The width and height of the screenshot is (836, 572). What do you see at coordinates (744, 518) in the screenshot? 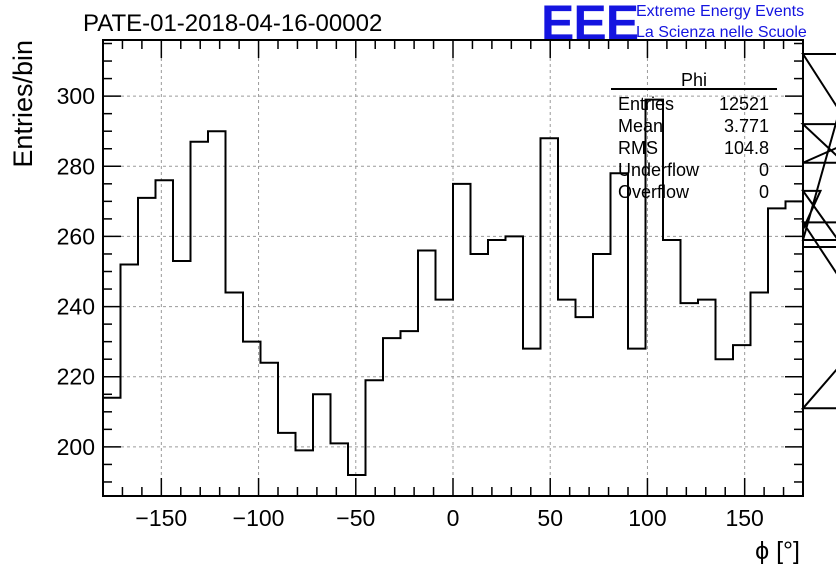
I see `x-tick-label: 150` at bounding box center [744, 518].